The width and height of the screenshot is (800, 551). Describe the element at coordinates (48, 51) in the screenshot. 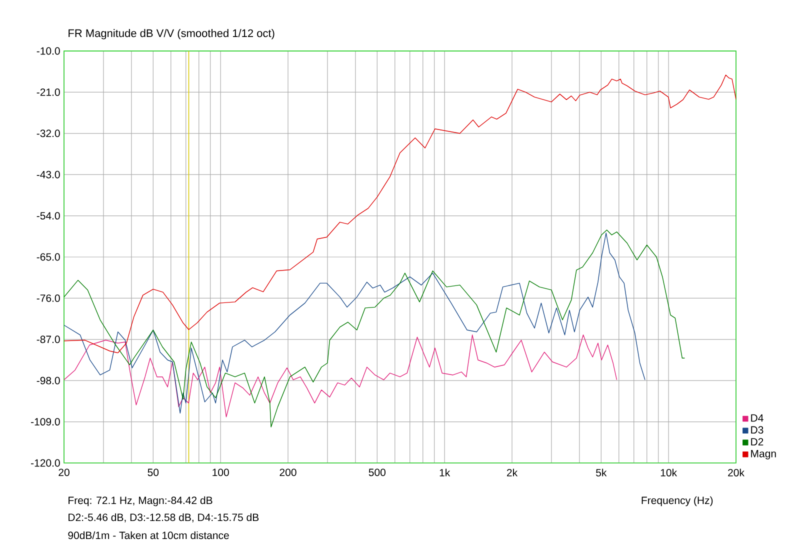

I see `y-tick-label: -10.0` at that location.